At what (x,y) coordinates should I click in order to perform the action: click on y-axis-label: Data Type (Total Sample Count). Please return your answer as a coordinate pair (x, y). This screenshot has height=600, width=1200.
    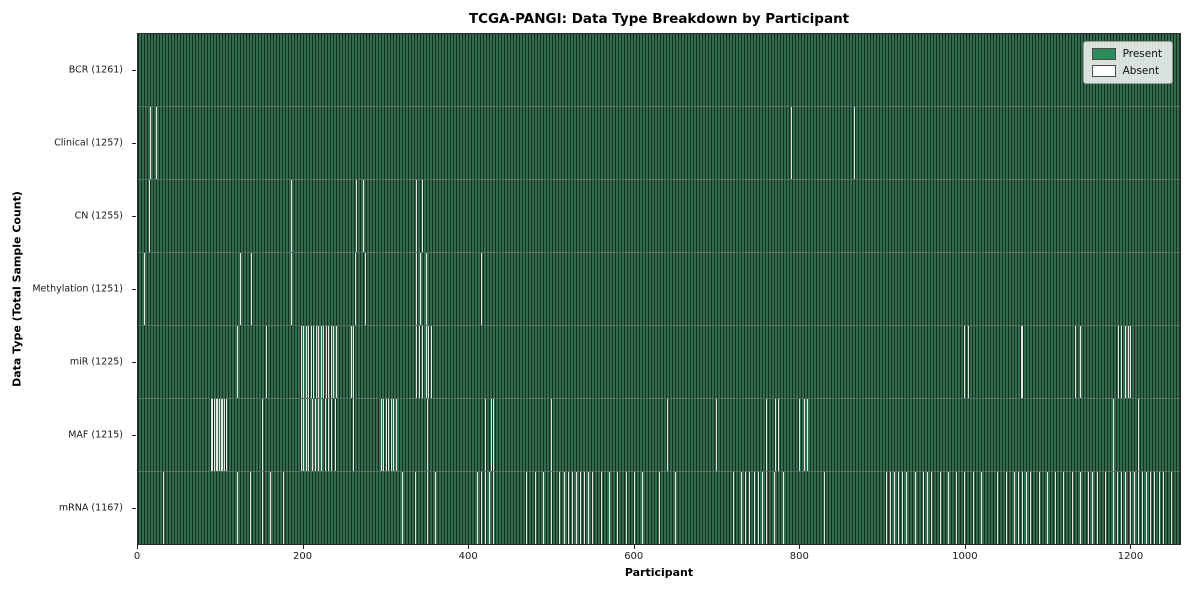
    Looking at the image, I should click on (17, 289).